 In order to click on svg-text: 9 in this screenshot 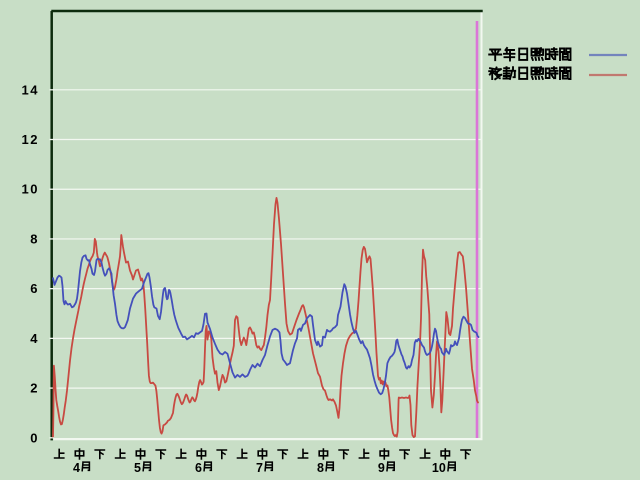, I will do `click(381, 468)`.